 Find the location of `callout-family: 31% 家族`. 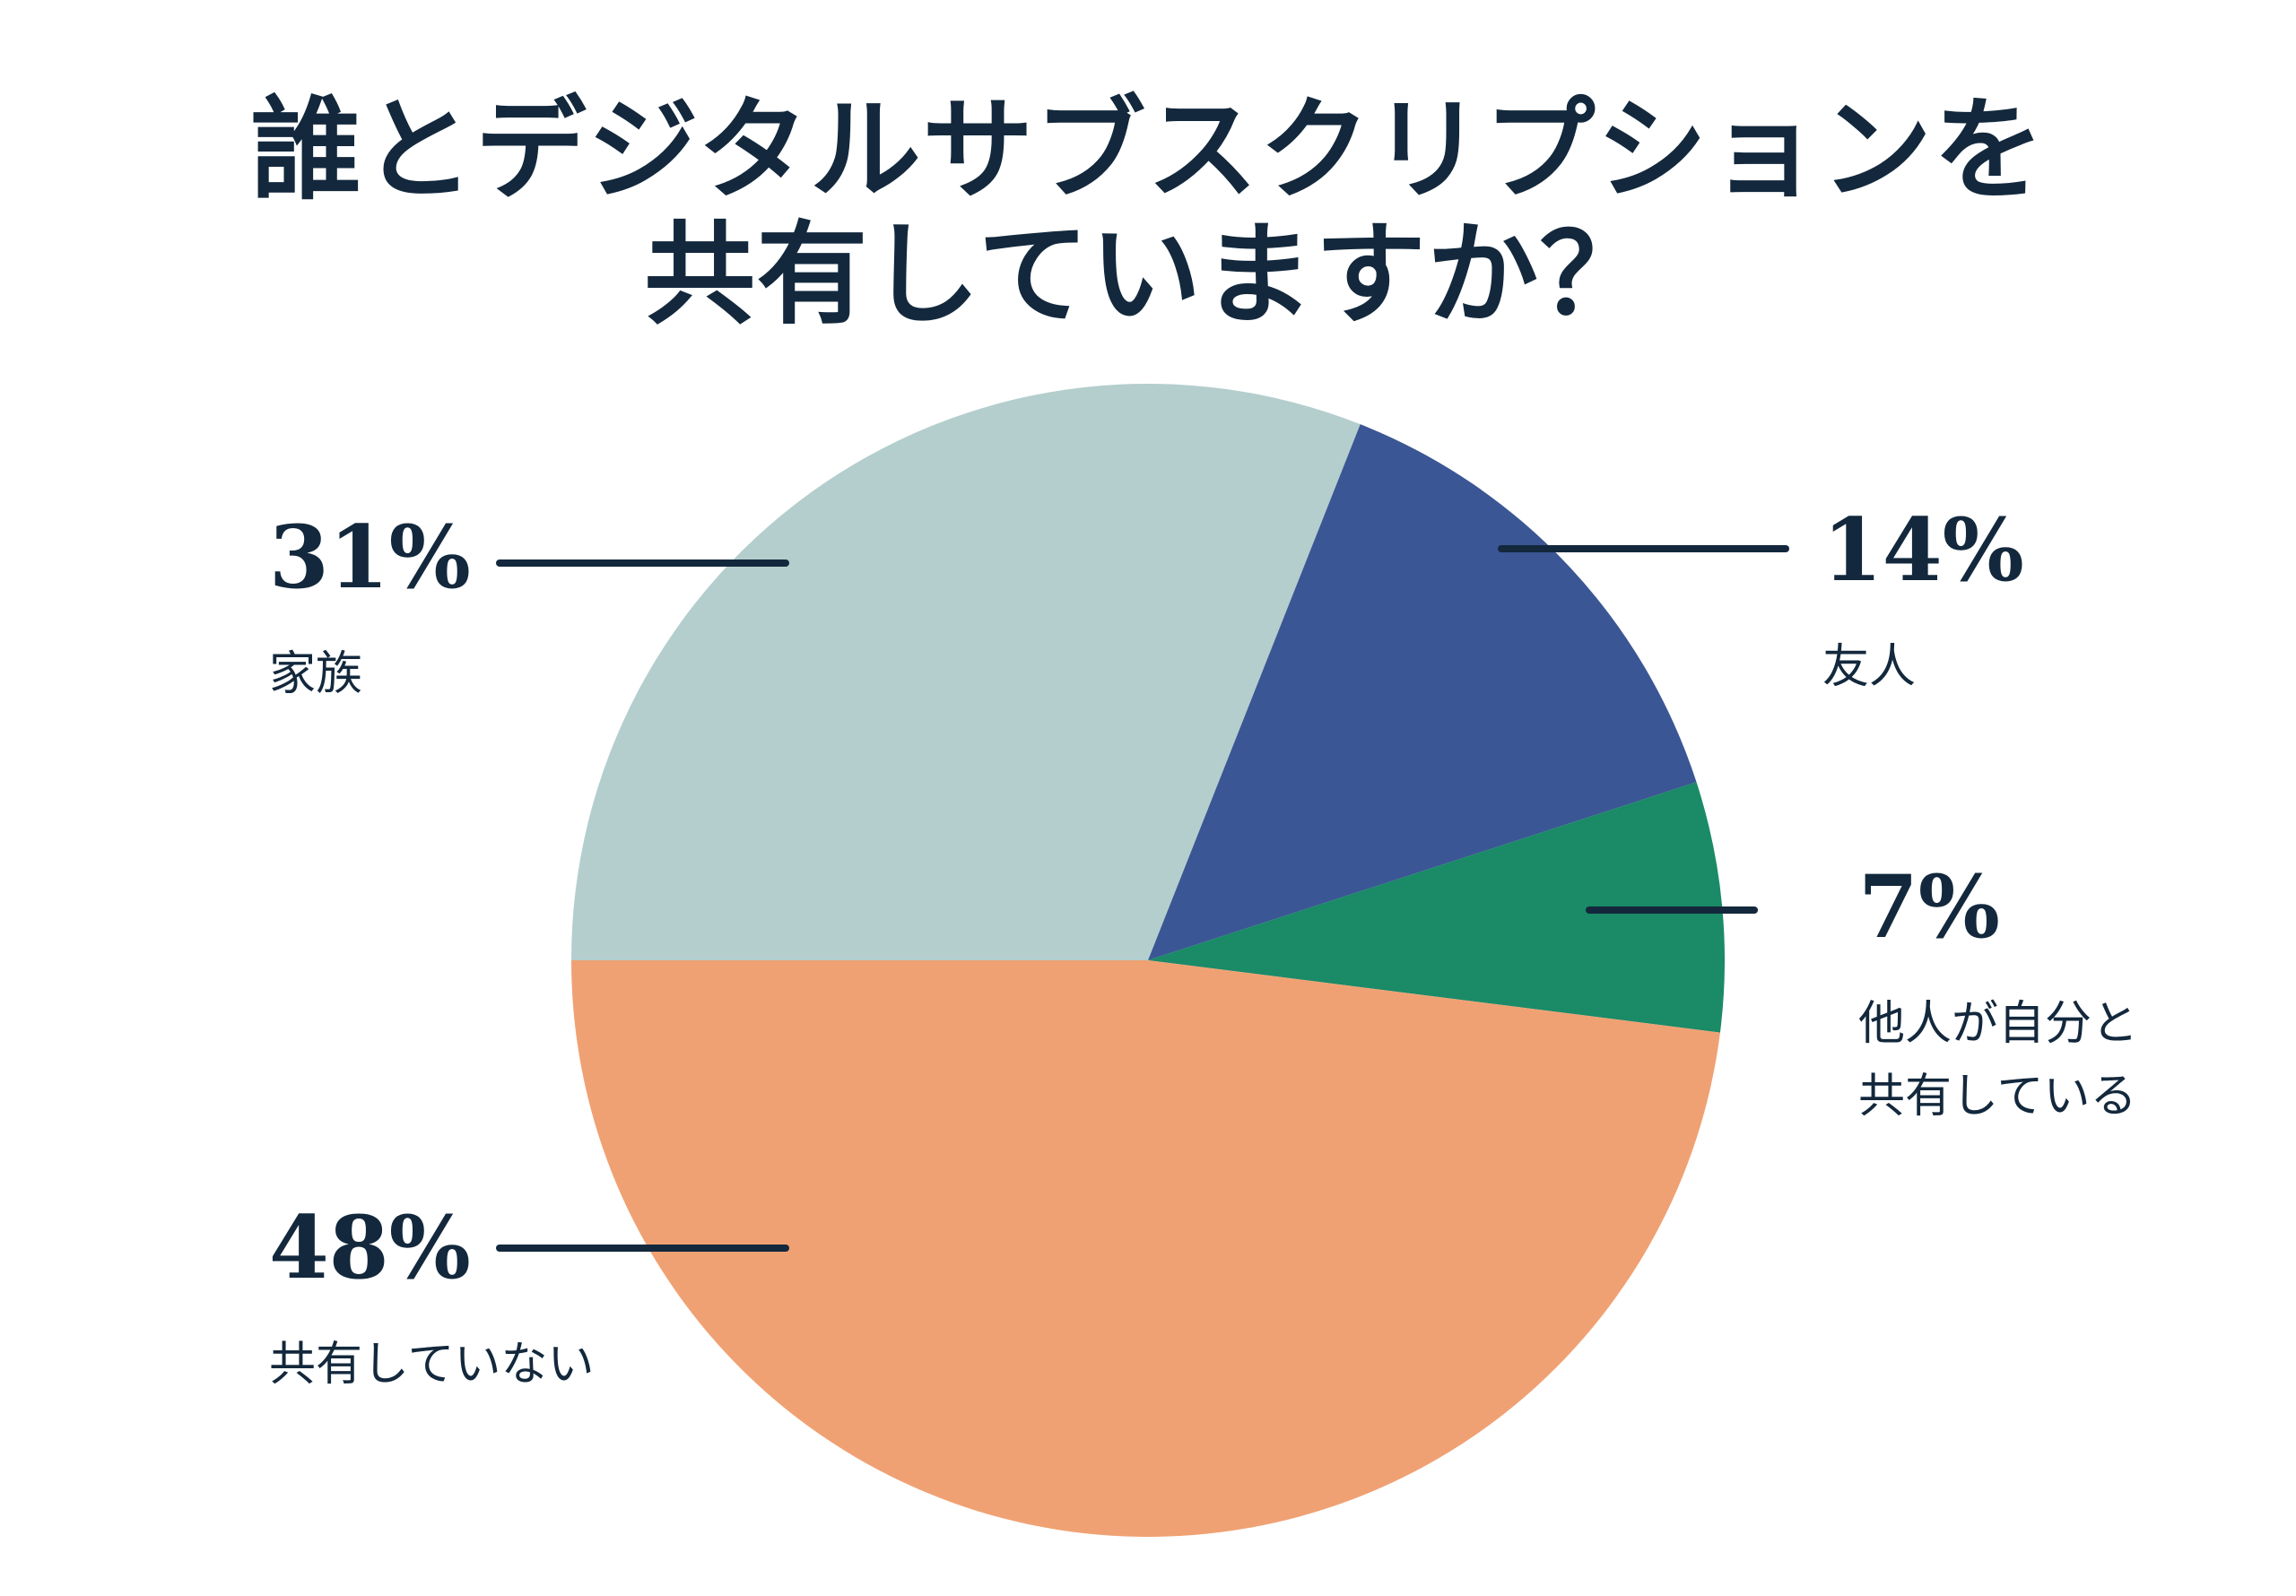

callout-family: 31% 家族 is located at coordinates (370, 613).